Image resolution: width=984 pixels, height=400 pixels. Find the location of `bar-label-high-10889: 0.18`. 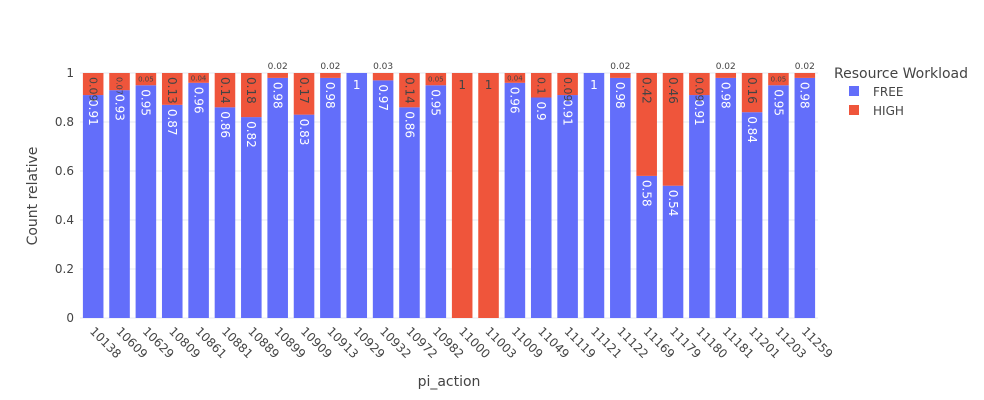

bar-label-high-10889: 0.18 is located at coordinates (251, 90).